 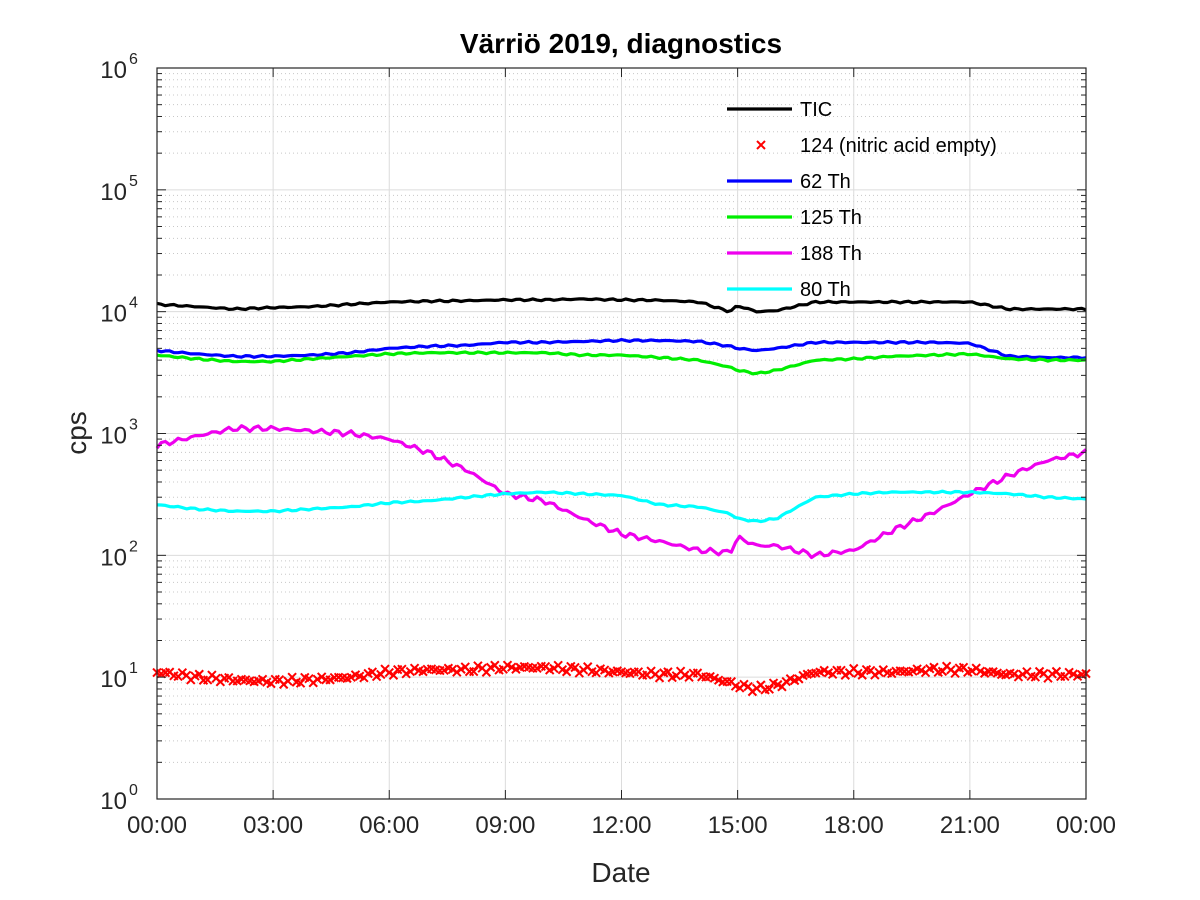 What do you see at coordinates (133, 181) in the screenshot?
I see `y-tick-label-exponent: 5` at bounding box center [133, 181].